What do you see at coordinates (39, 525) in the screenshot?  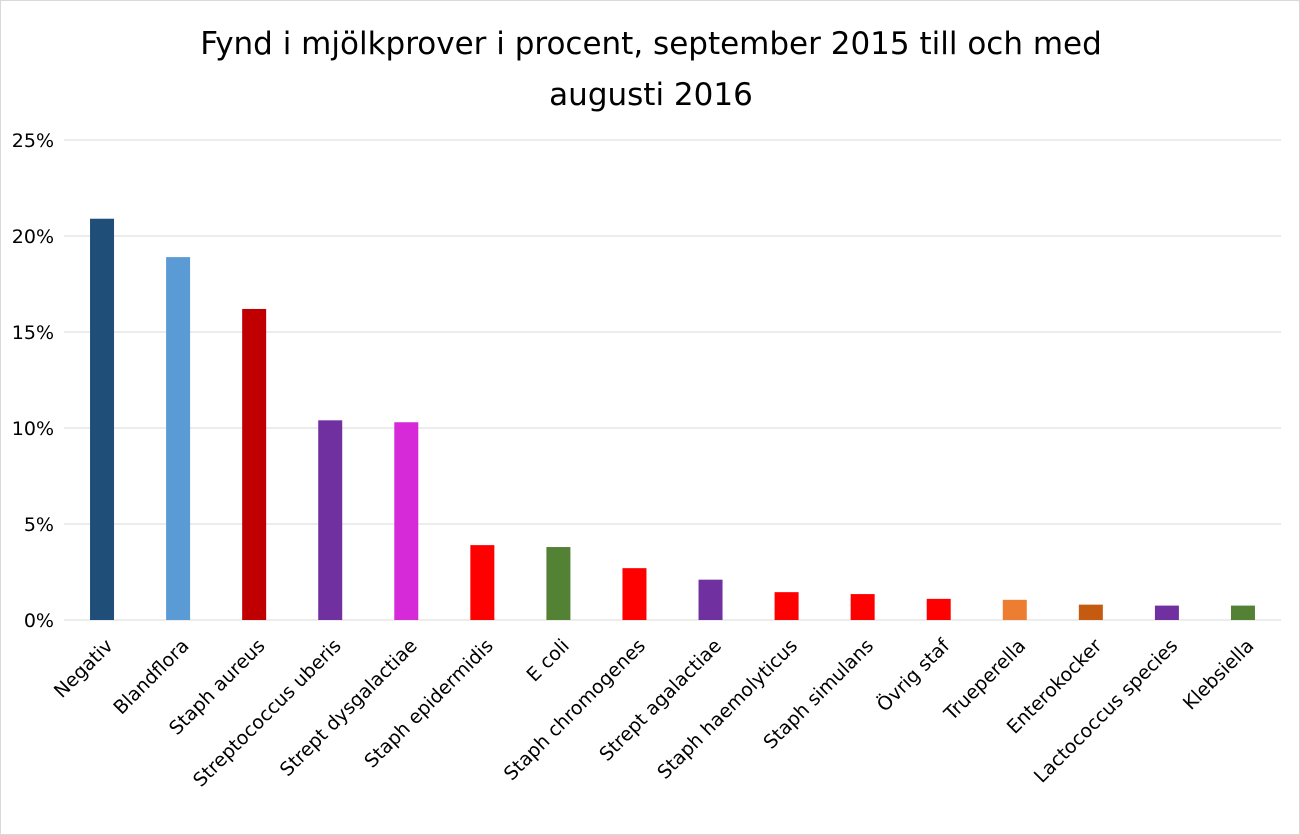 I see `y-tick-label: 5%` at bounding box center [39, 525].